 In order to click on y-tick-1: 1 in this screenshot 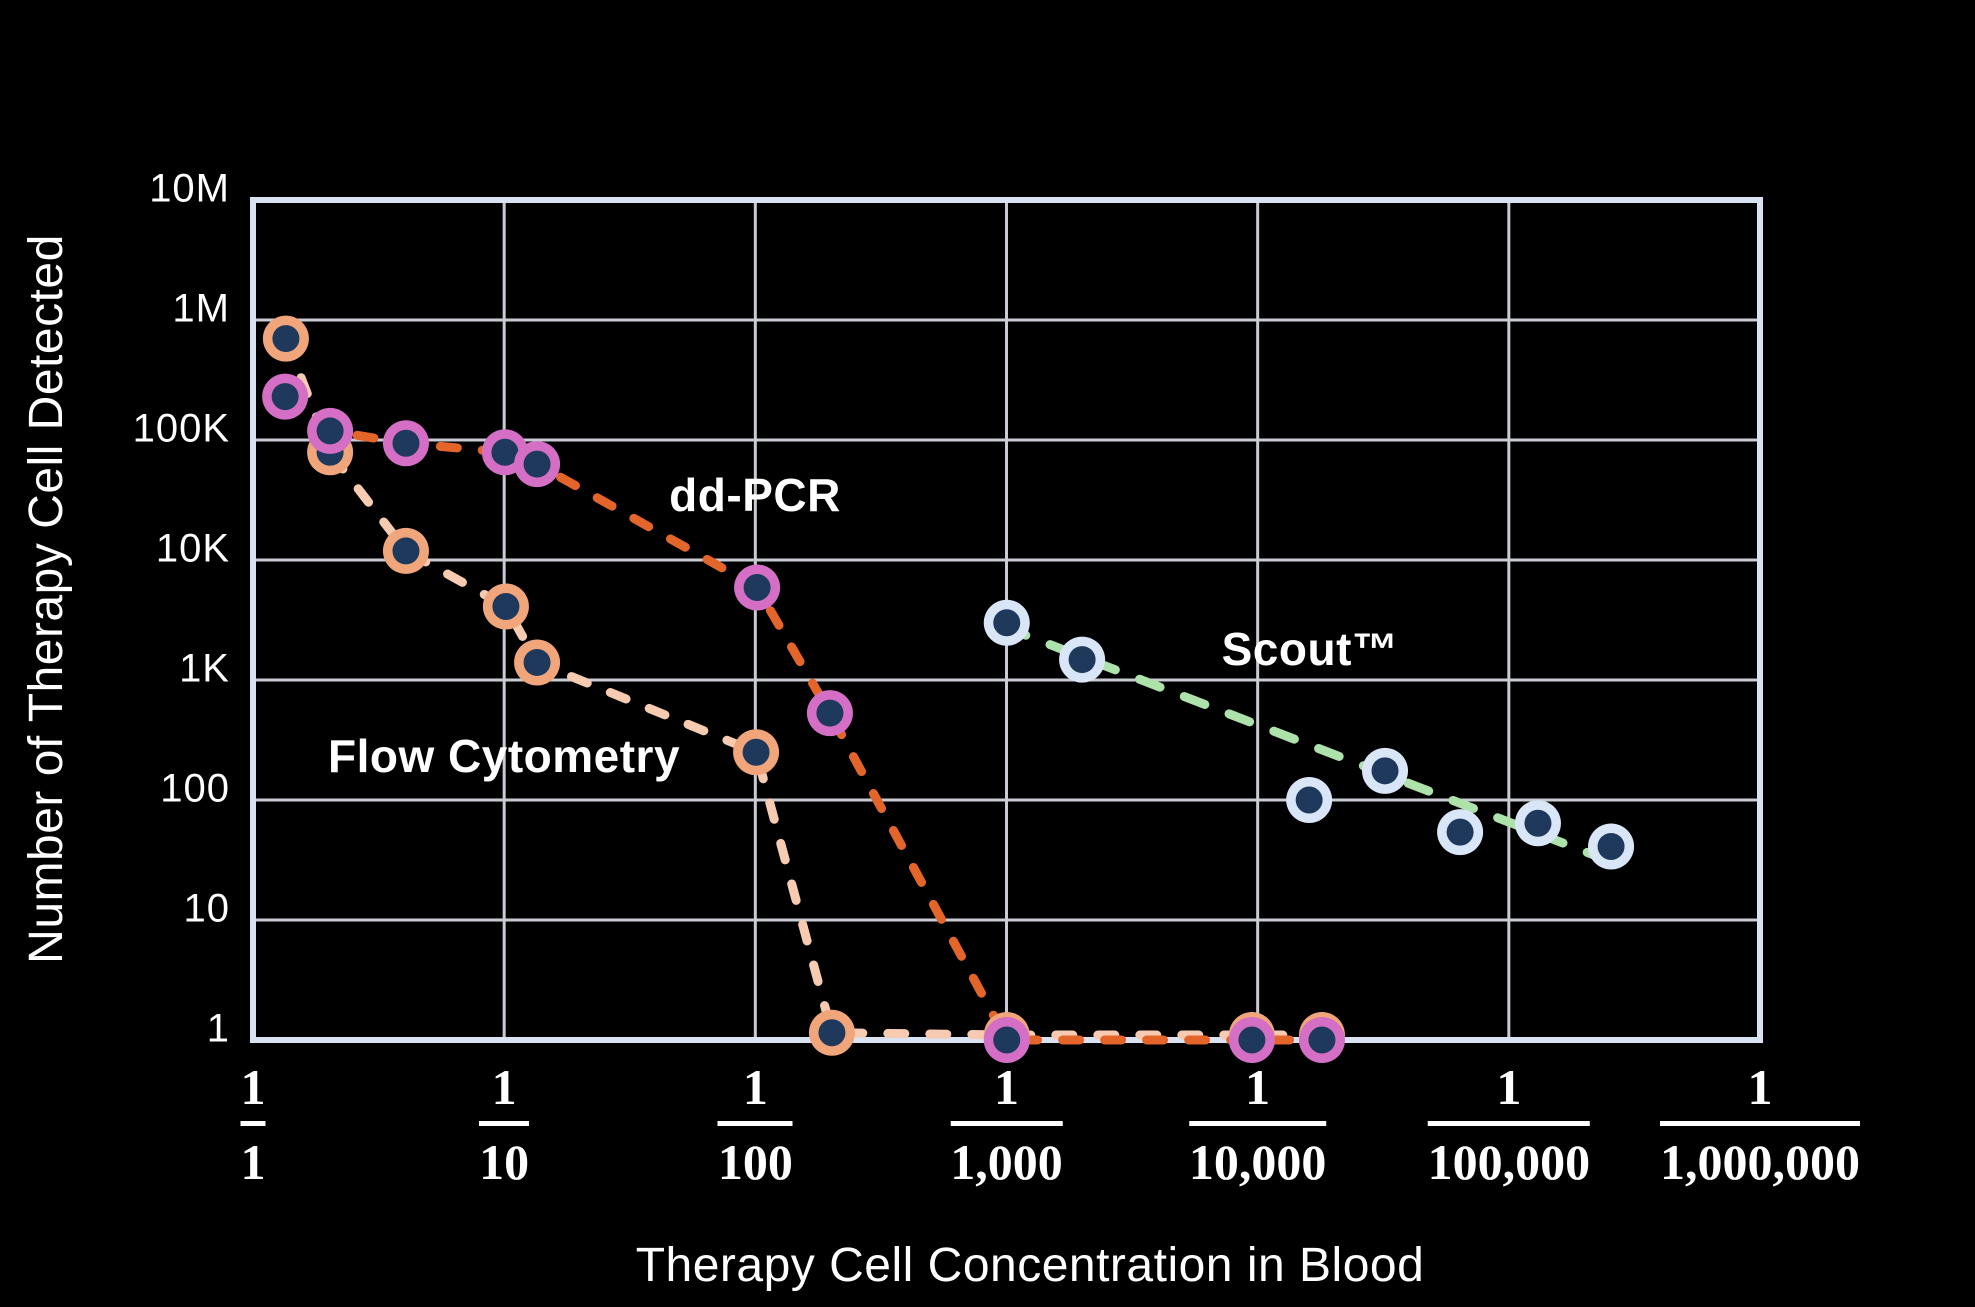, I will do `click(218, 1028)`.